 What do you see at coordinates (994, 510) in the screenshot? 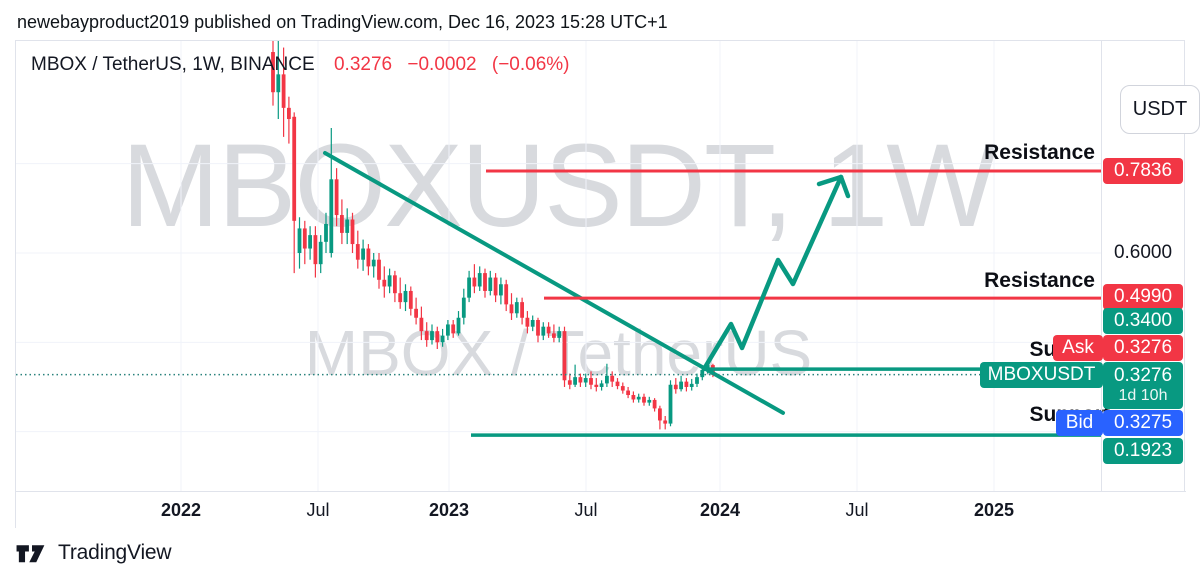
I see `time-tick-2025: 2025` at bounding box center [994, 510].